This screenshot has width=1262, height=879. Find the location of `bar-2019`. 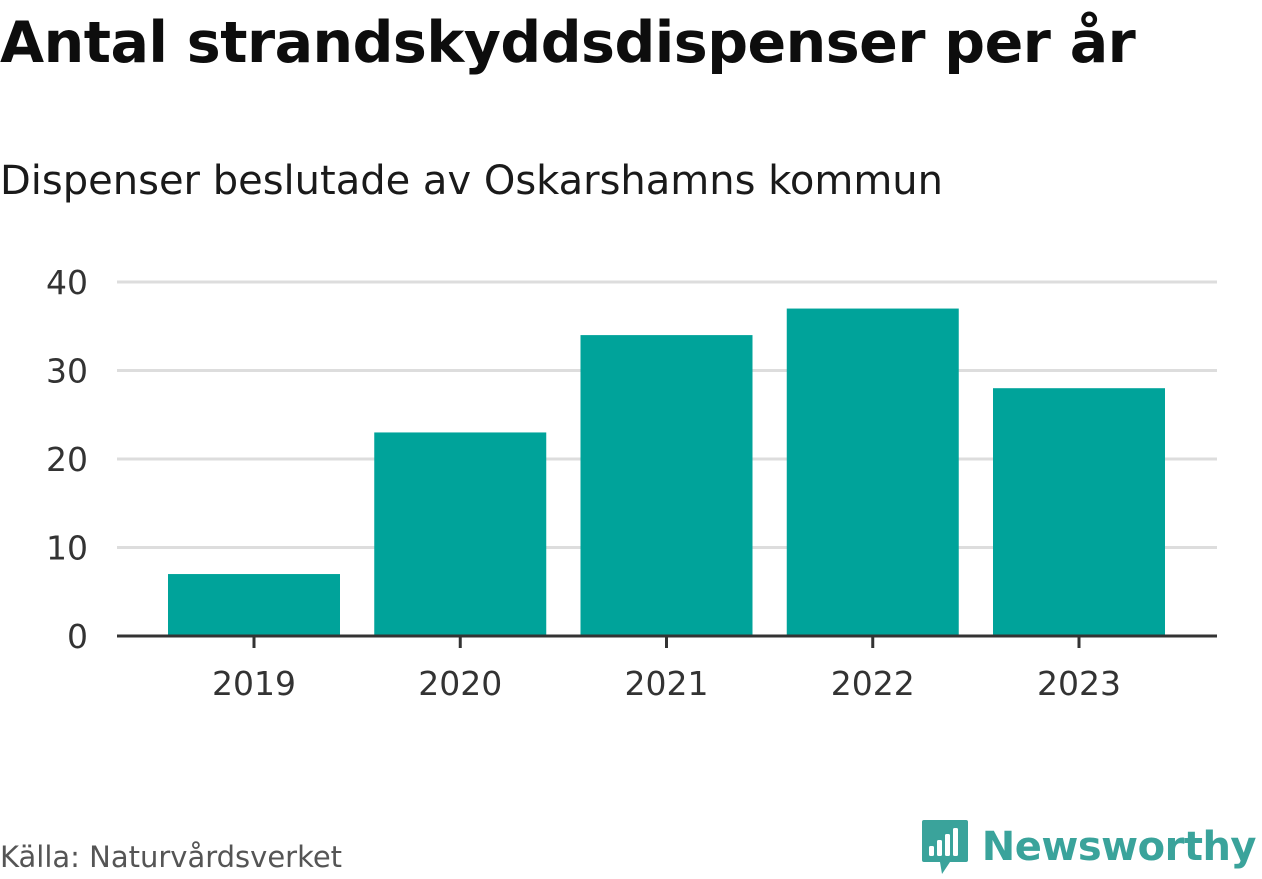

bar-2019 is located at coordinates (254, 605).